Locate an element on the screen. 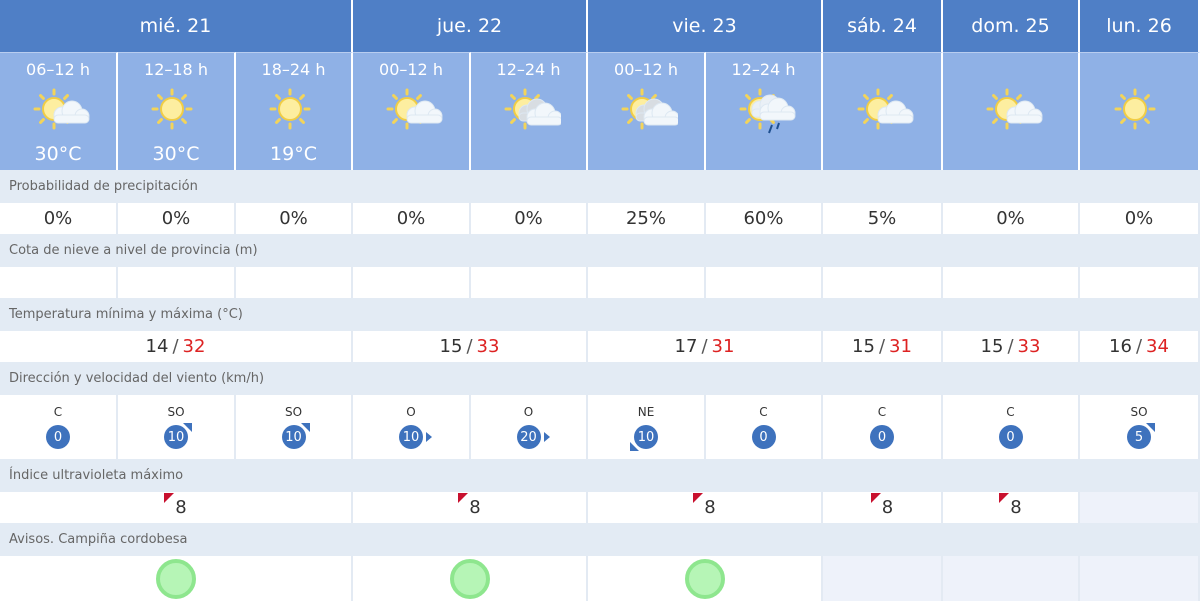 This screenshot has width=1200, height=607. temp-min-max: 14/32 is located at coordinates (176, 346).